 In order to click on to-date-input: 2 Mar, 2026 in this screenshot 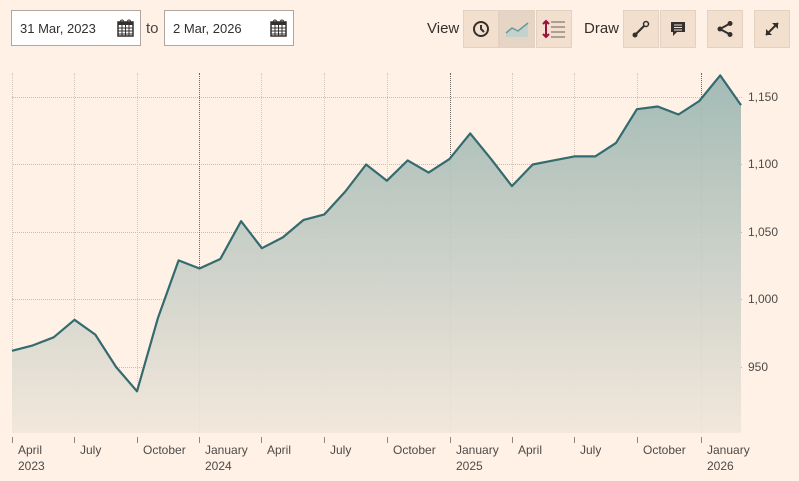, I will do `click(229, 28)`.